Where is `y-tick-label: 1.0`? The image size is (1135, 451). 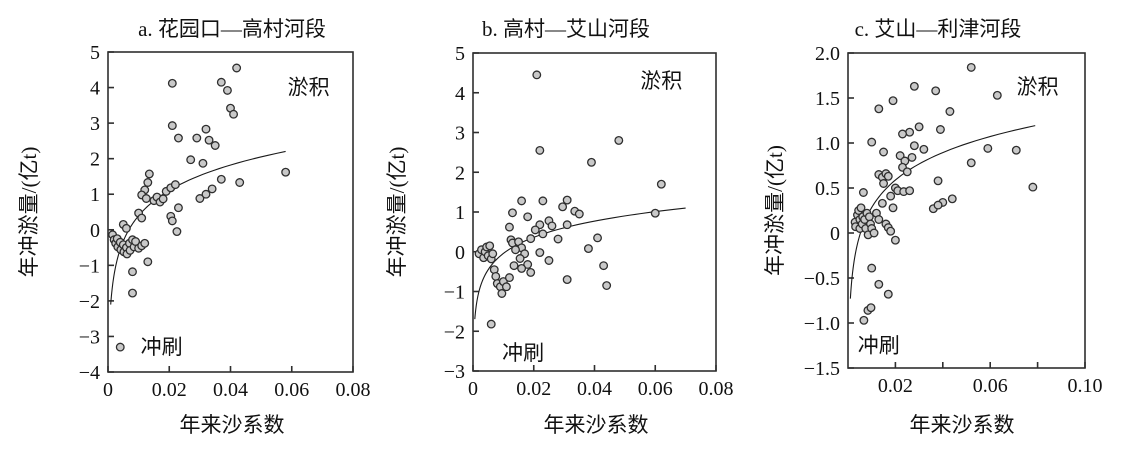
y-tick-label: 1.0 is located at coordinates (827, 144).